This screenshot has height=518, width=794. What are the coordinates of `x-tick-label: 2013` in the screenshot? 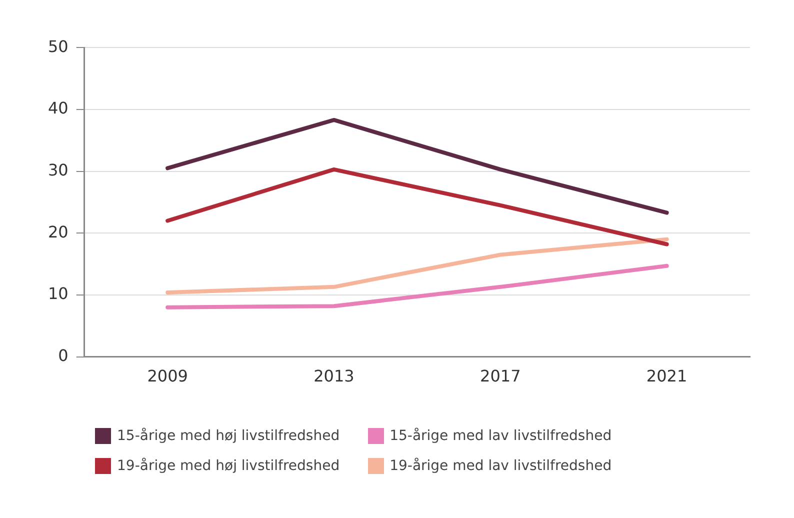 It's located at (334, 376).